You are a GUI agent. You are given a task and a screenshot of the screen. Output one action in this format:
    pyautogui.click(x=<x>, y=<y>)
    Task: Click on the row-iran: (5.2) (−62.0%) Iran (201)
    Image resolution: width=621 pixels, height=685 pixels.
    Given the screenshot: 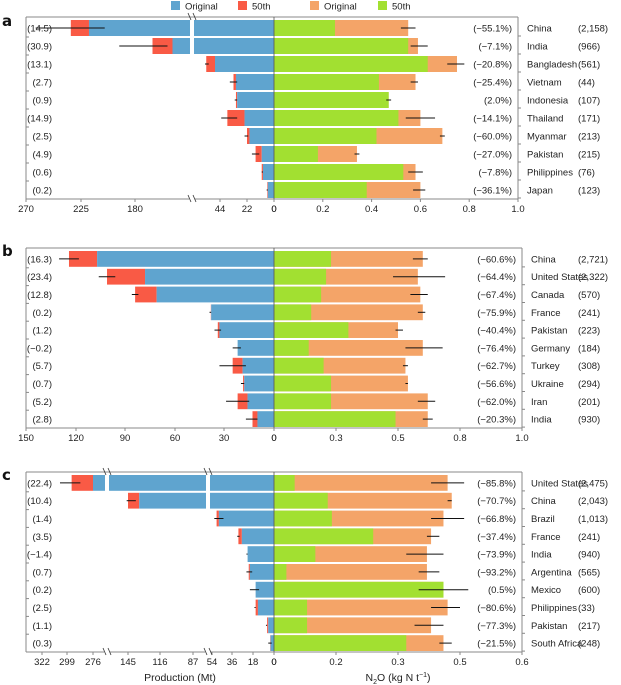 What is the action you would take?
    pyautogui.click(x=313, y=402)
    